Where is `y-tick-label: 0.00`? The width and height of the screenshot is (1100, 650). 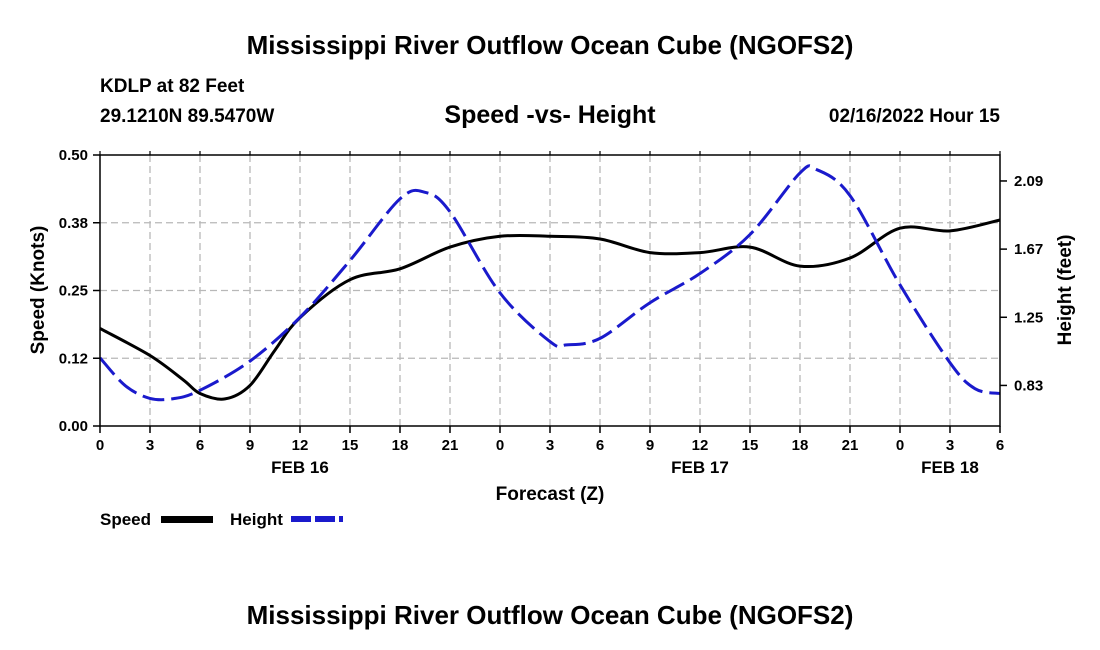
y-tick-label: 0.00 is located at coordinates (73, 426).